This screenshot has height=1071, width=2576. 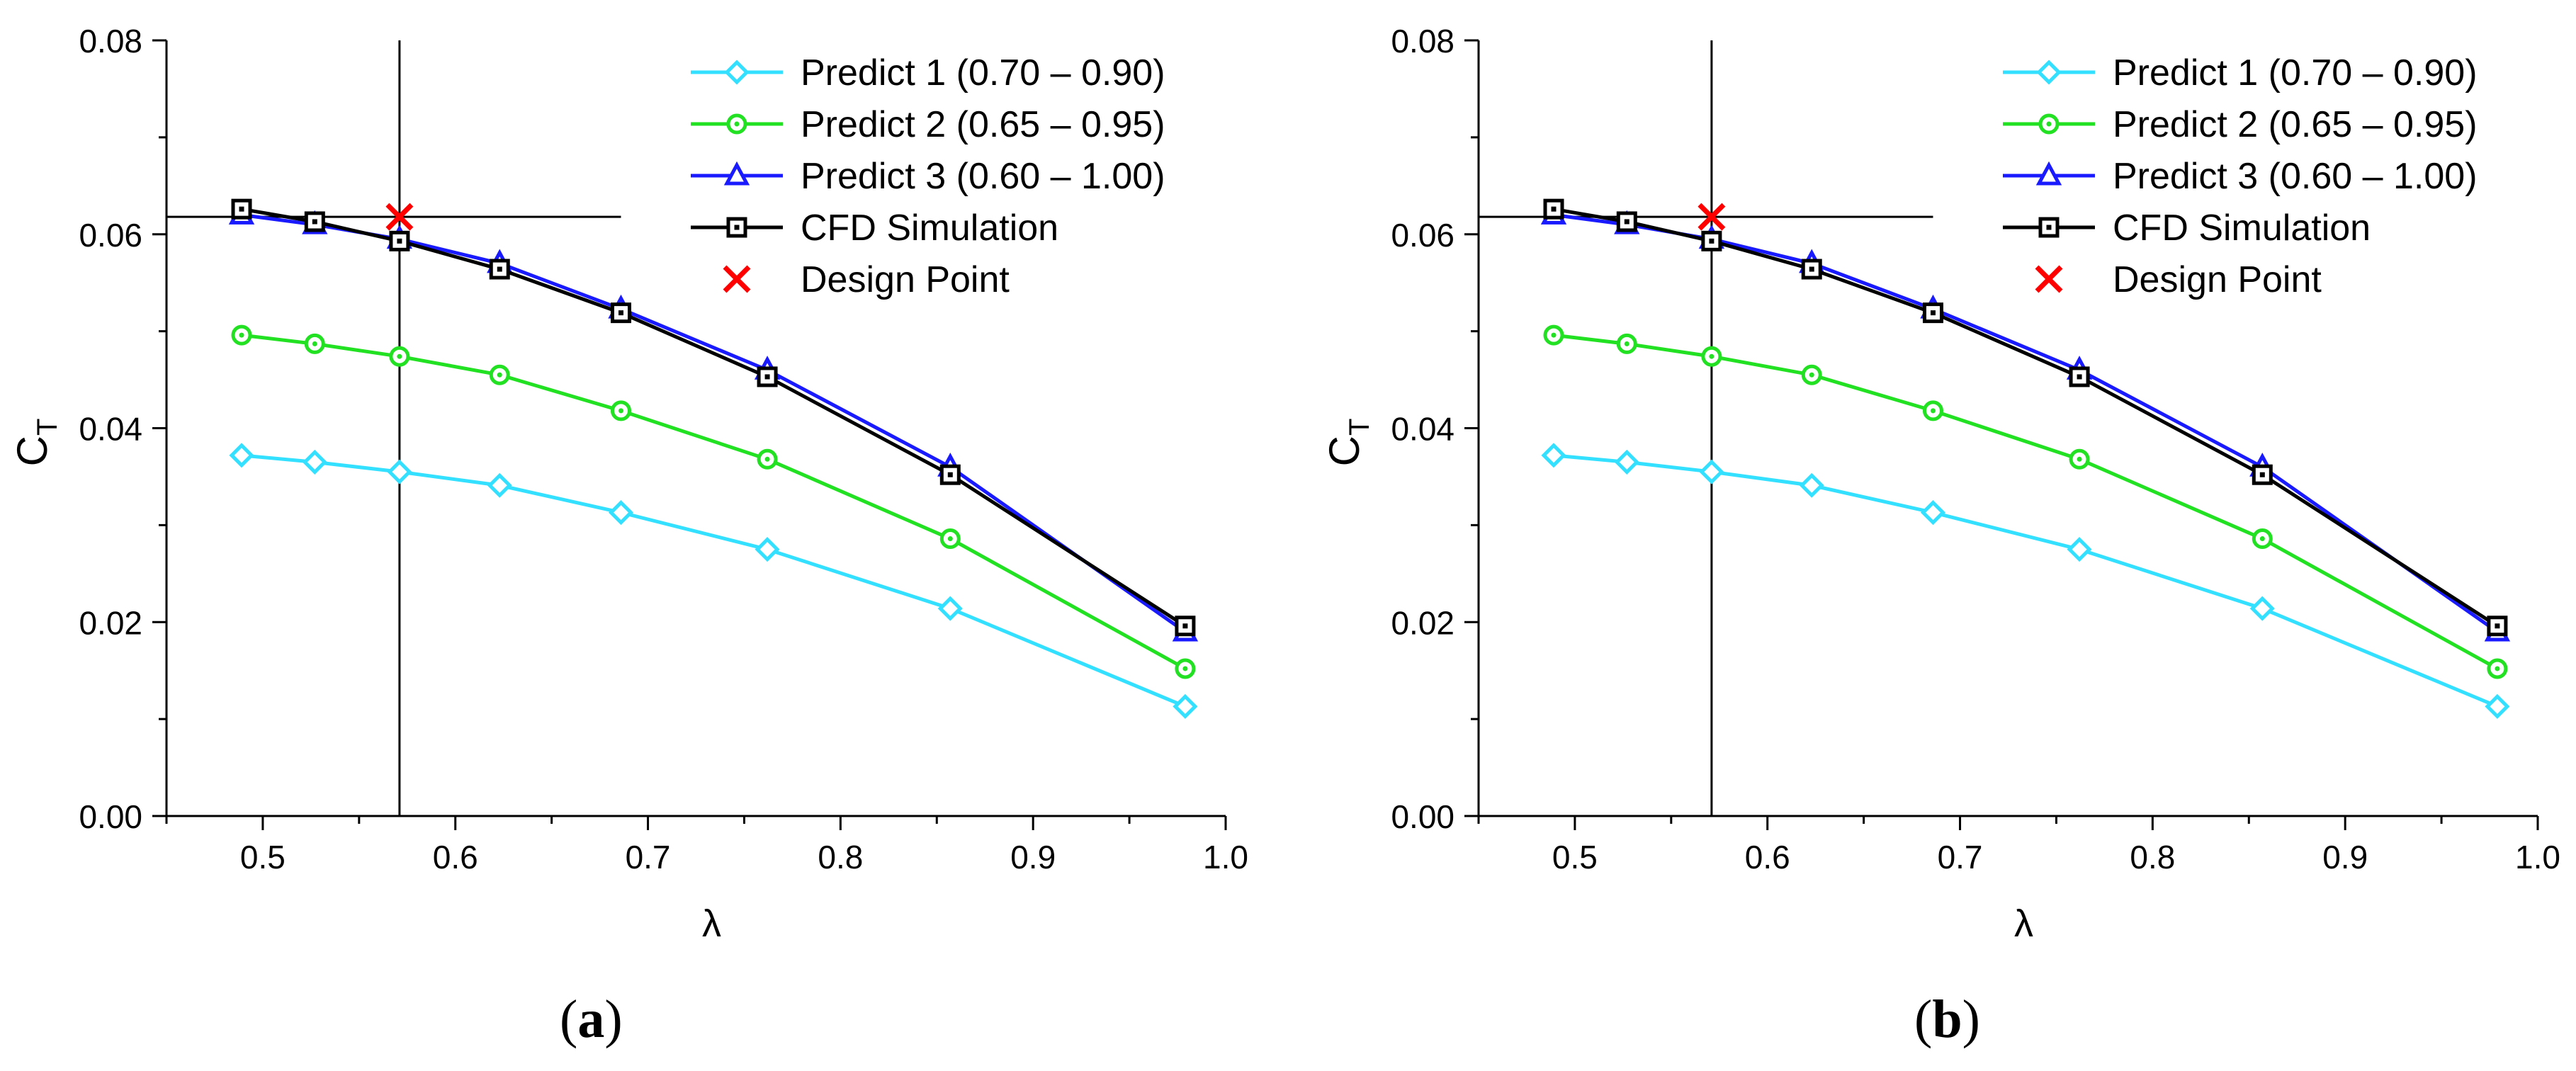 What do you see at coordinates (711, 923) in the screenshot?
I see `x-axis-label: λ` at bounding box center [711, 923].